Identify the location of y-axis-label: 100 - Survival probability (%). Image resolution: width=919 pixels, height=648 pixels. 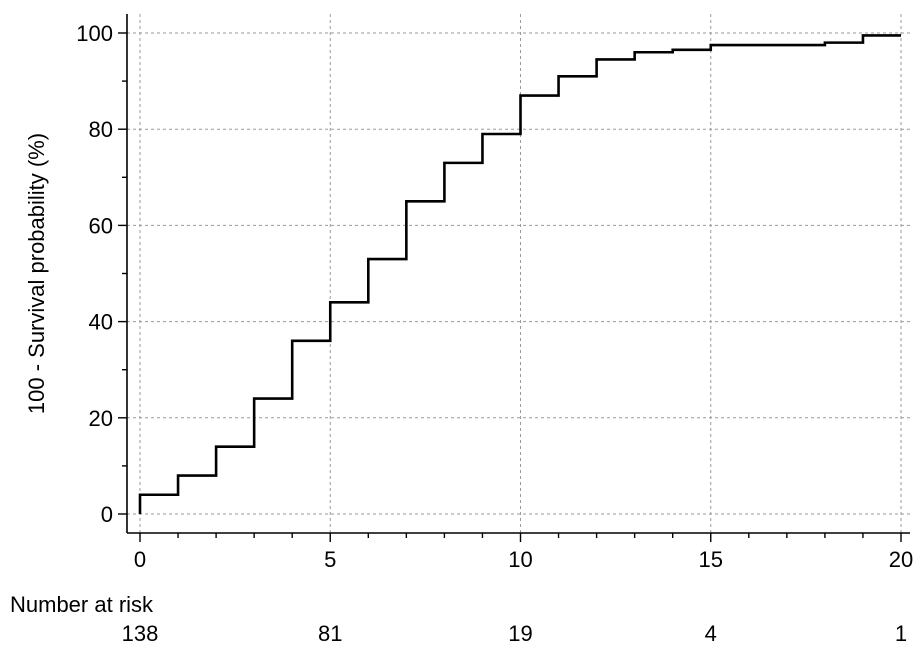
(36, 273).